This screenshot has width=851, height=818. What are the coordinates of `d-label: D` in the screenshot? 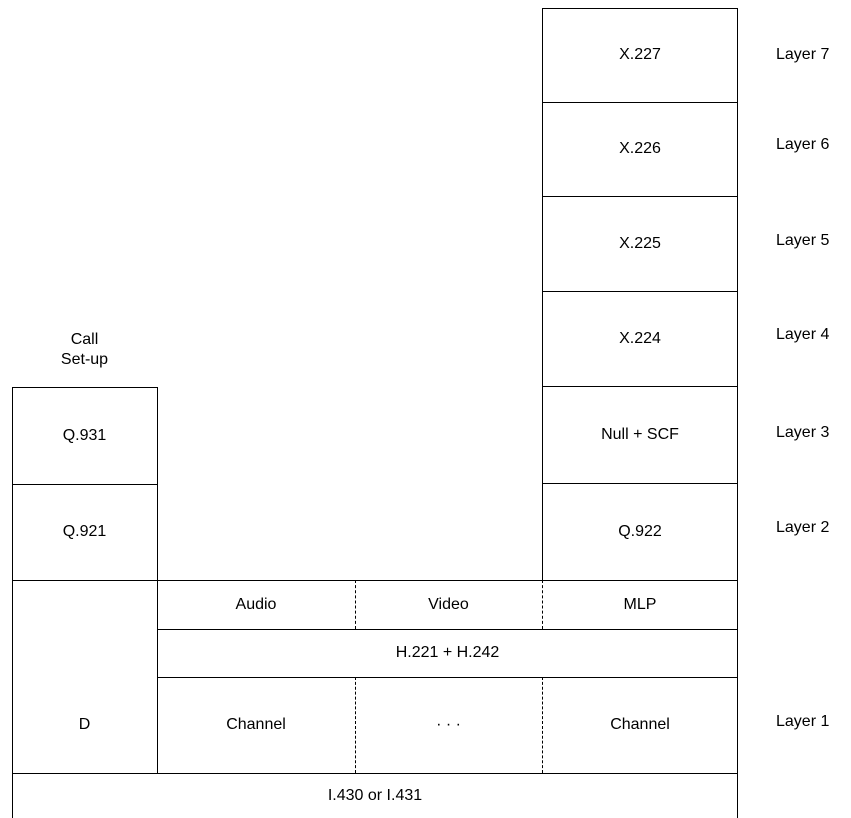 It's located at (85, 725).